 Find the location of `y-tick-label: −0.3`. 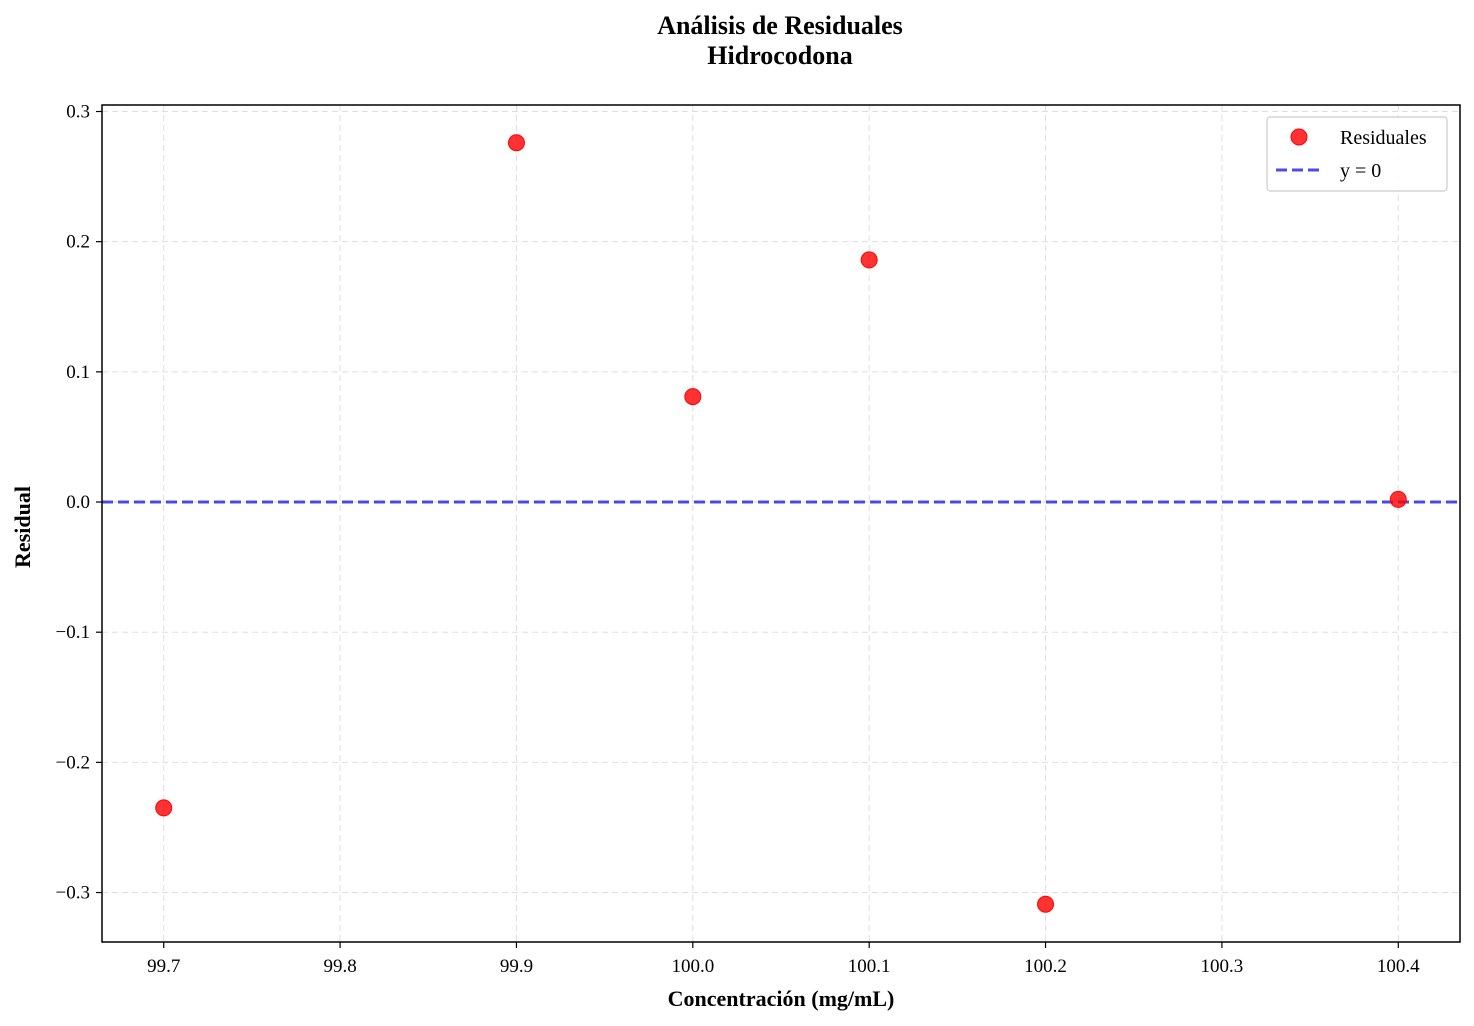

y-tick-label: −0.3 is located at coordinates (73, 893).